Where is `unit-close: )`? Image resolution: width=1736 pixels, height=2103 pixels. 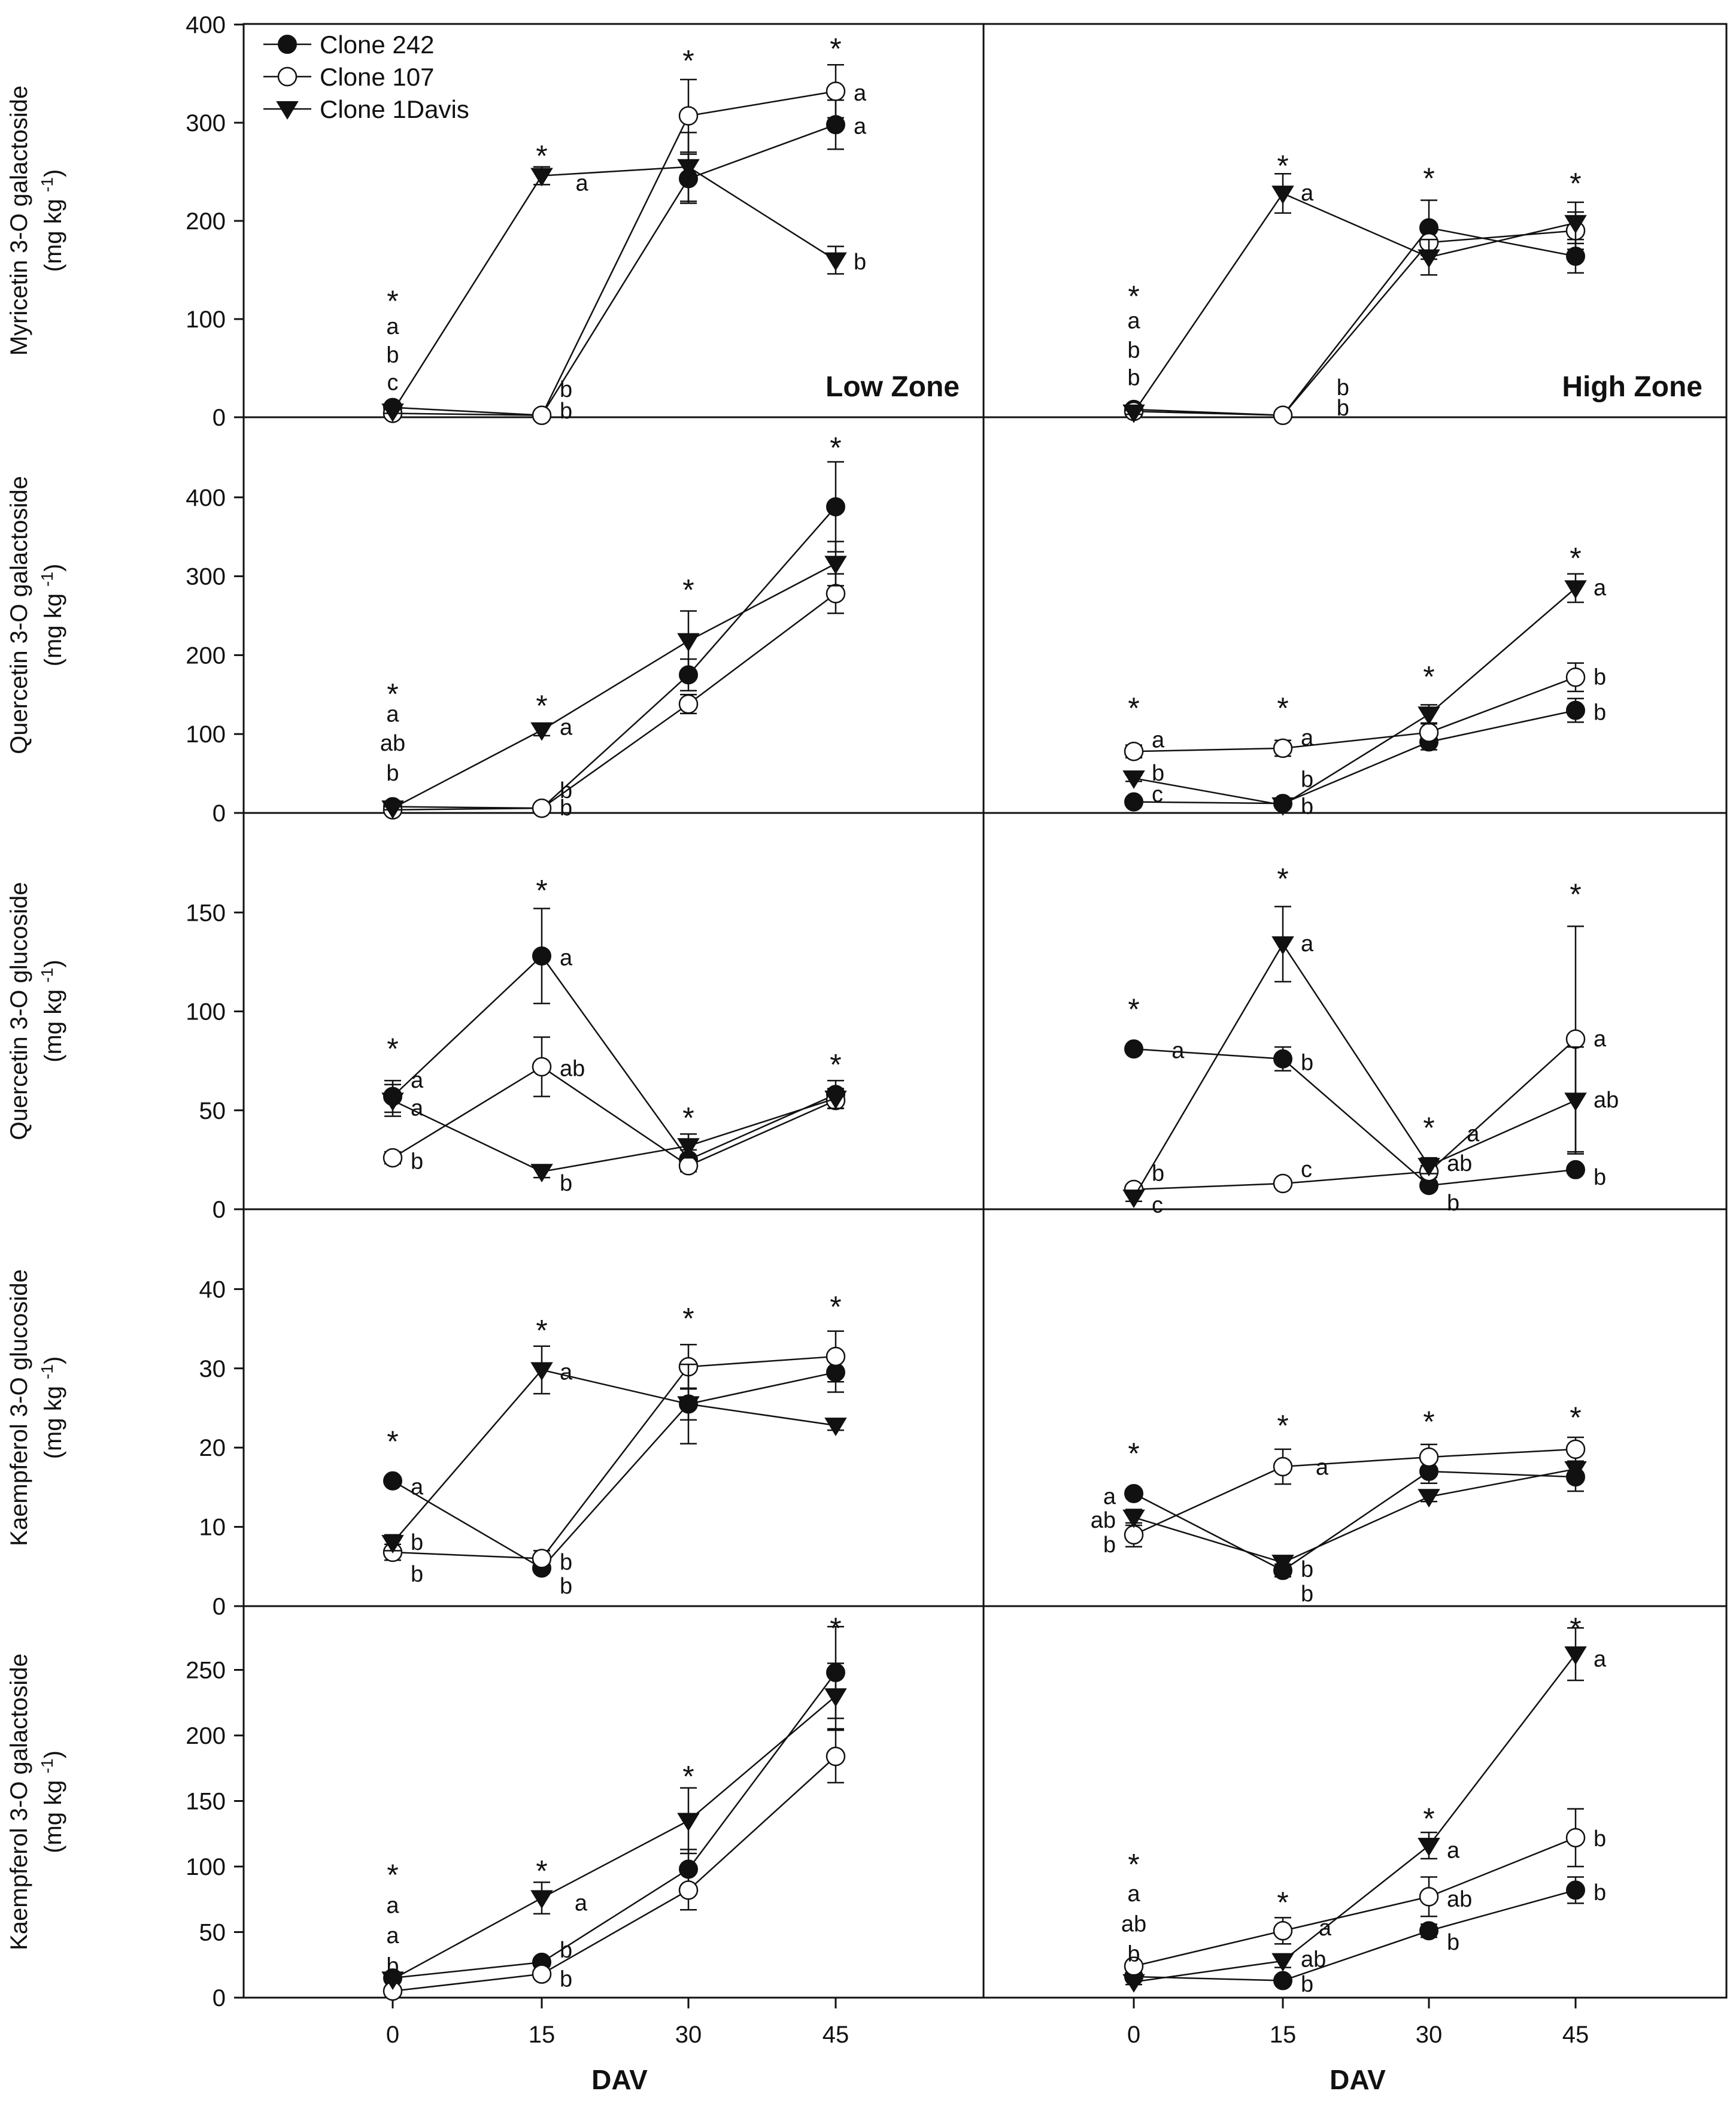
unit-close: ) is located at coordinates (53, 1754).